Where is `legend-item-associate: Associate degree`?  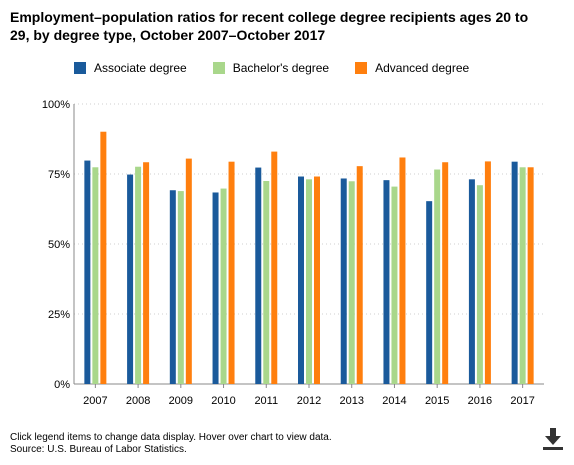 legend-item-associate: Associate degree is located at coordinates (130, 68).